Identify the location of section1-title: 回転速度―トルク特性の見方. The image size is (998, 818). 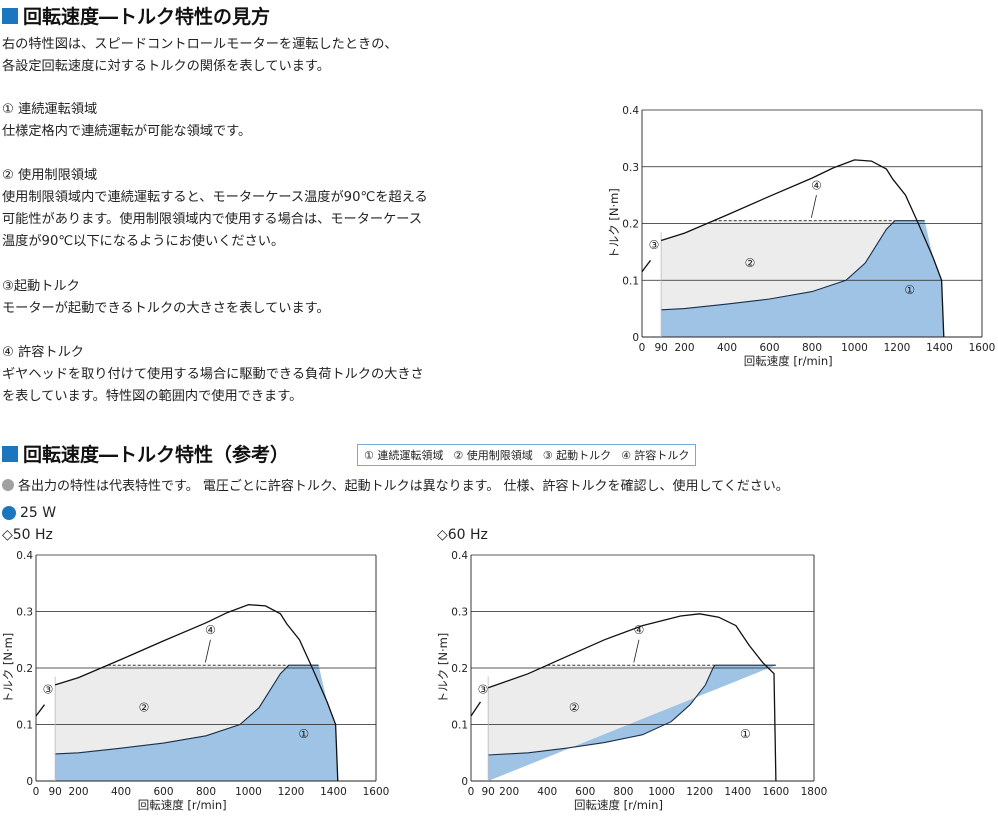
(136, 15).